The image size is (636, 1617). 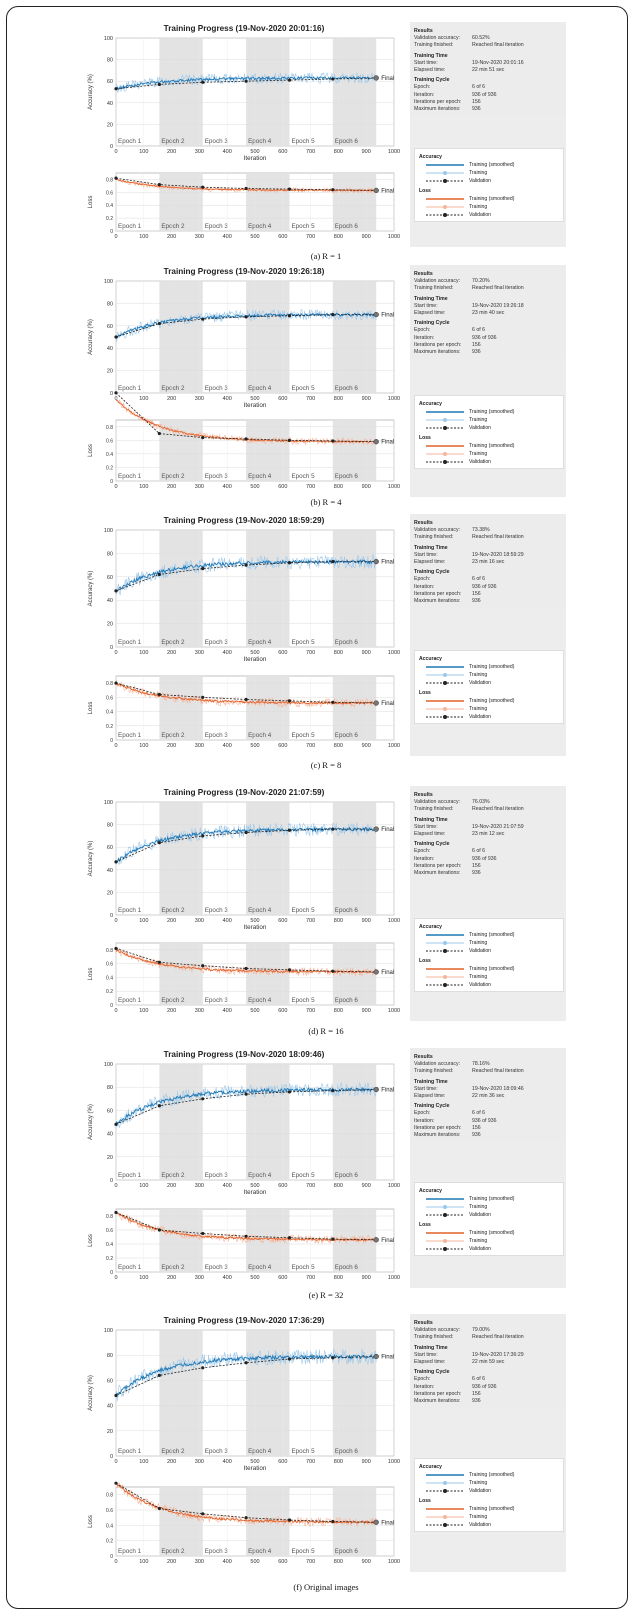 What do you see at coordinates (488, 1096) in the screenshot?
I see `elapsed-time-value: 22 min 36 sec` at bounding box center [488, 1096].